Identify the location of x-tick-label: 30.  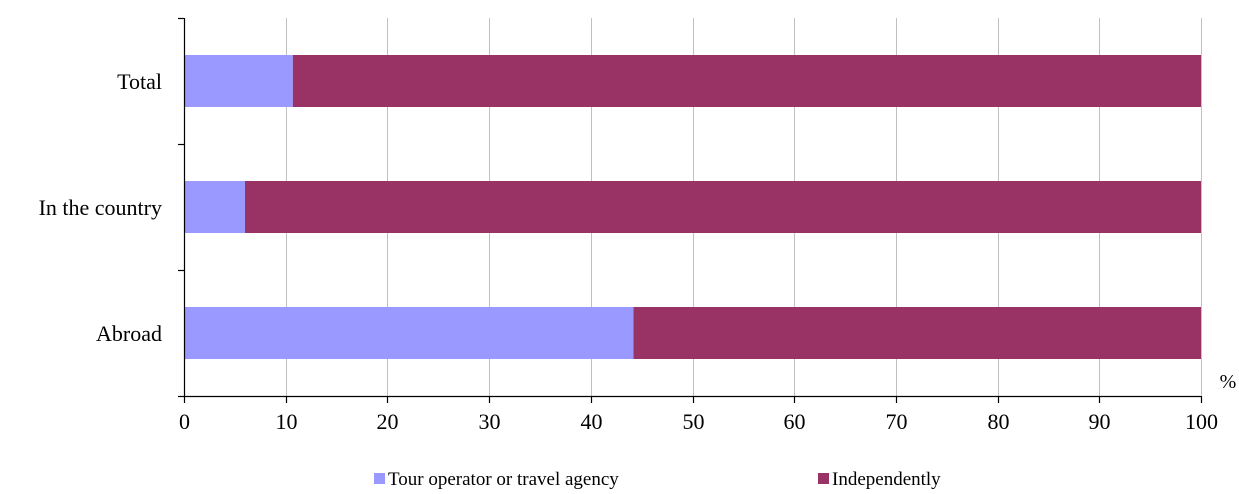
(490, 421).